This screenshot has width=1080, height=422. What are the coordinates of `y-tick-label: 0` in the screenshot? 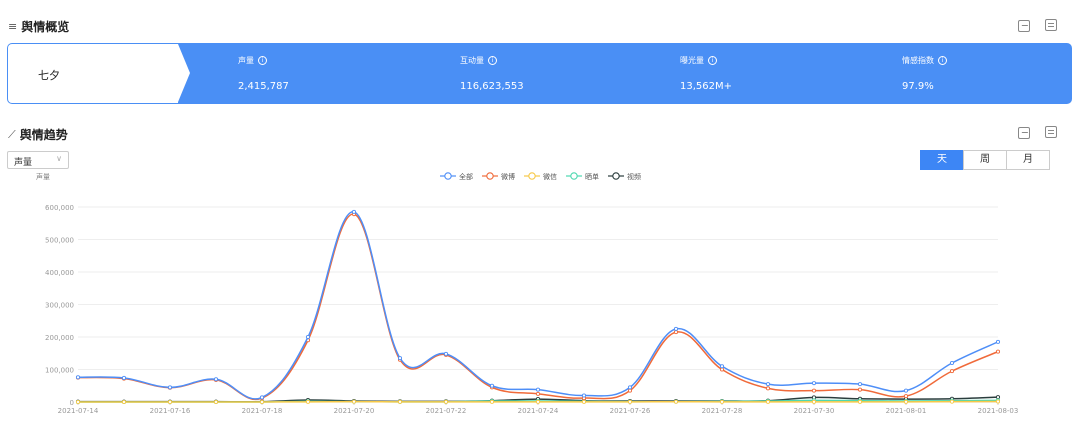 It's located at (72, 403).